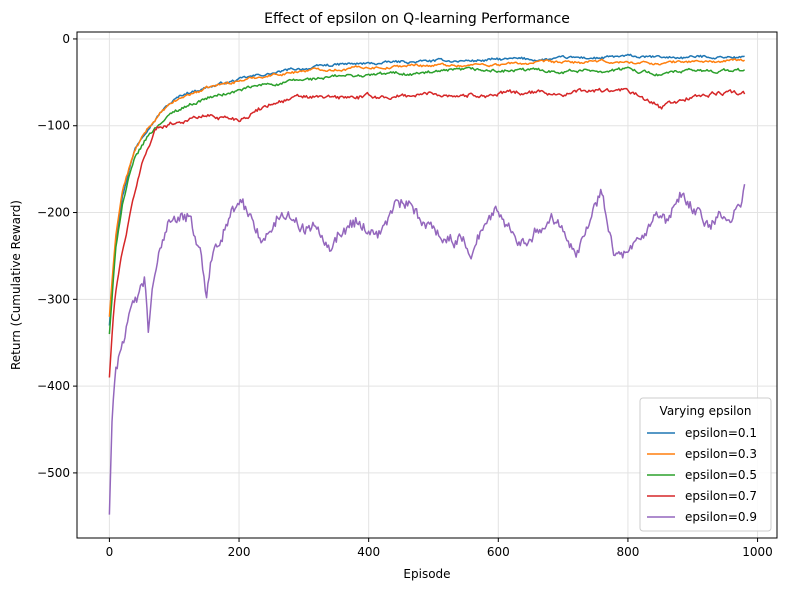  What do you see at coordinates (66, 39) in the screenshot?
I see `y-tick-label: 0` at bounding box center [66, 39].